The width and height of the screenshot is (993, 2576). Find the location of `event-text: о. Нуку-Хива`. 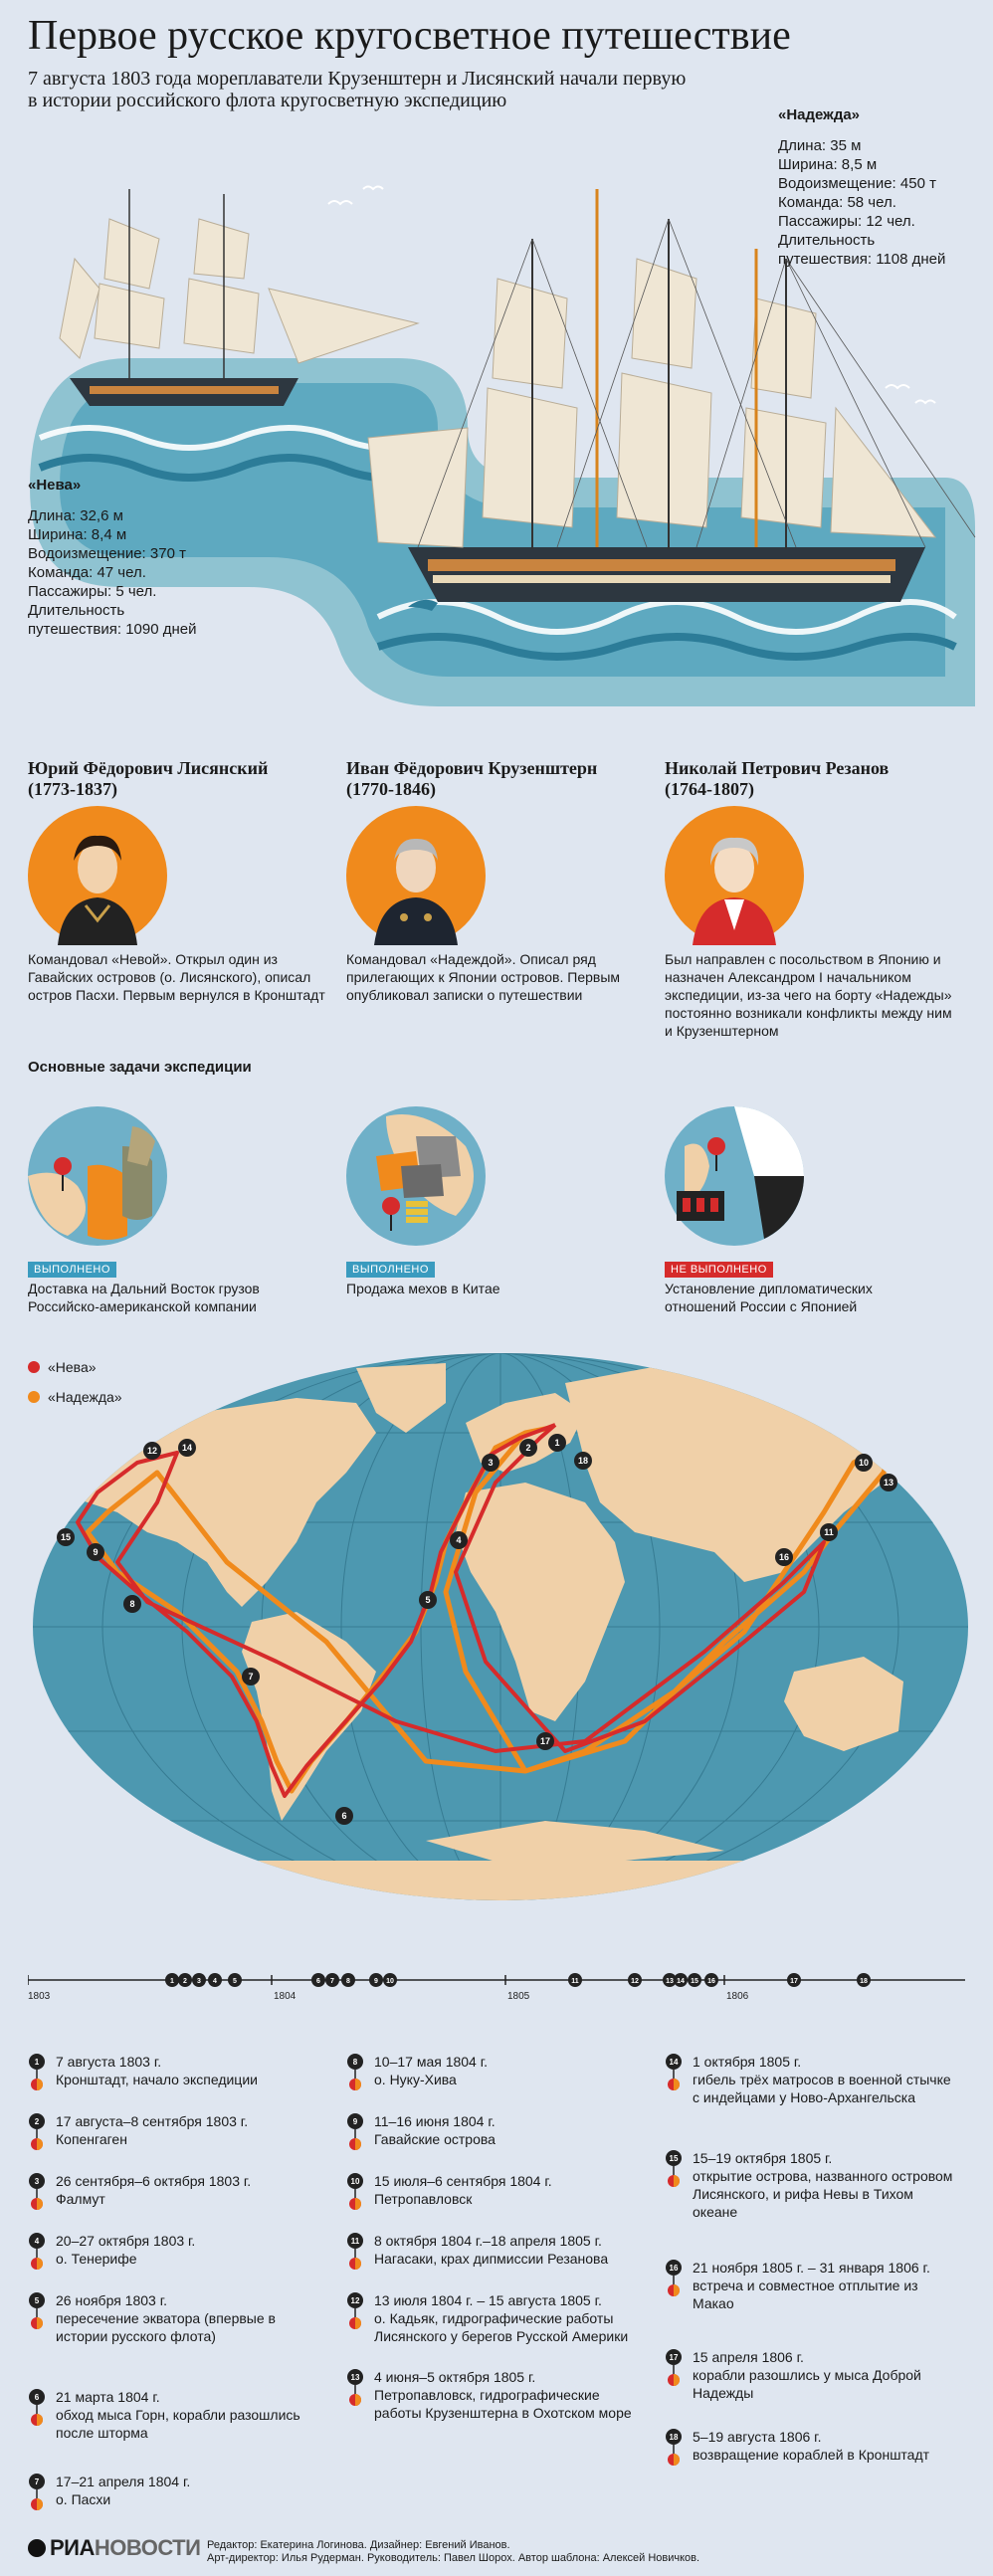

event-text: о. Нуку-Хива is located at coordinates (415, 2079).